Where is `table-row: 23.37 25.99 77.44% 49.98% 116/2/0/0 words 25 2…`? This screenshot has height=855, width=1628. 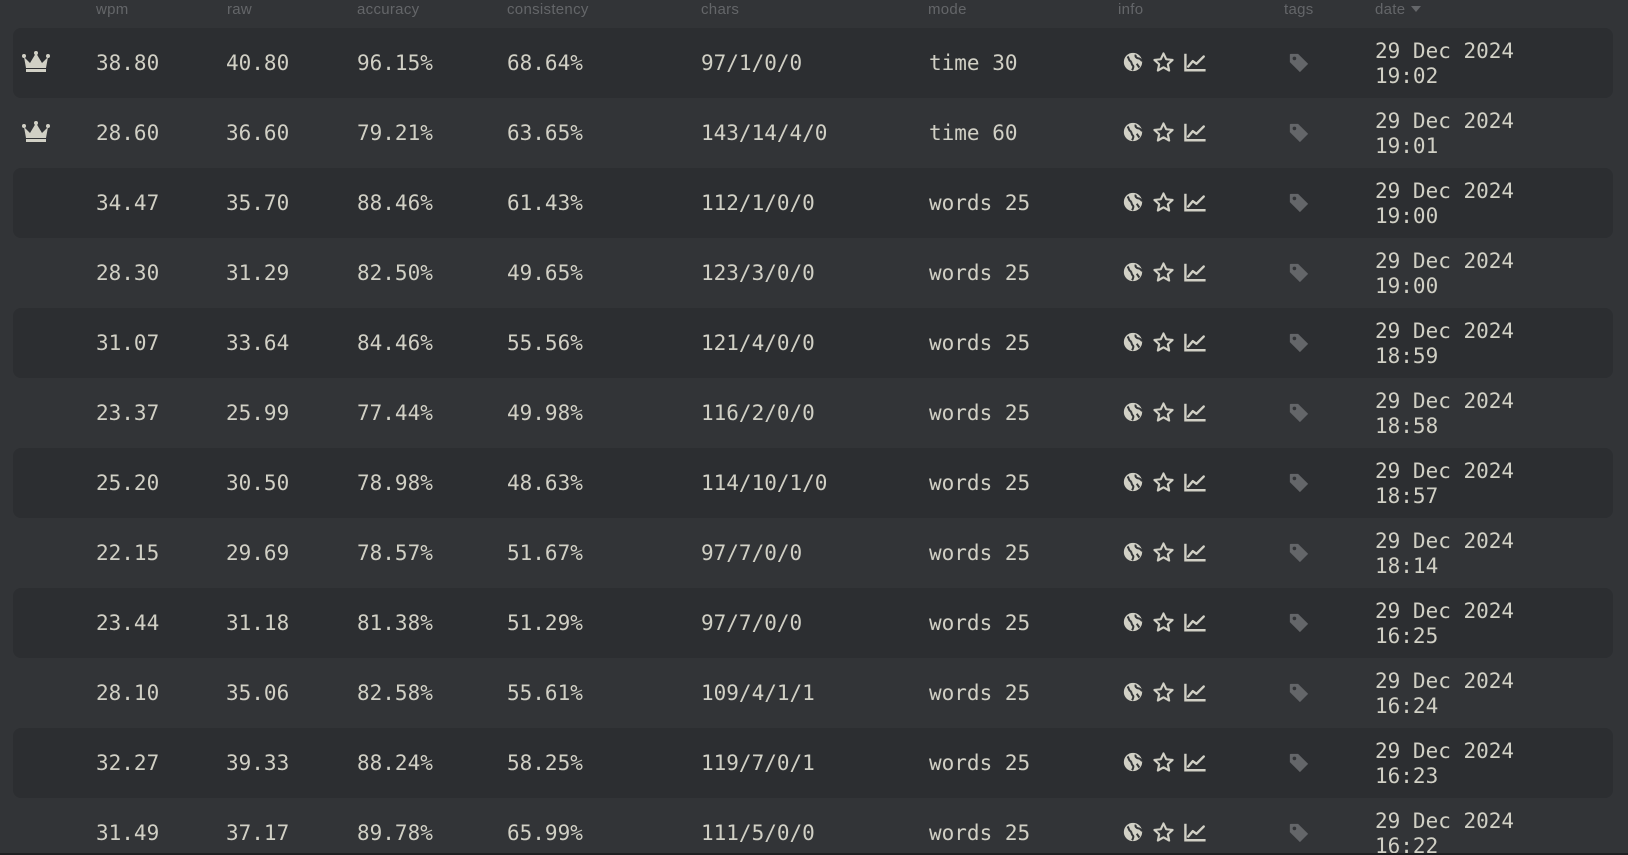
table-row: 23.37 25.99 77.44% 49.98% 116/2/0/0 words 25 2… is located at coordinates (813, 413).